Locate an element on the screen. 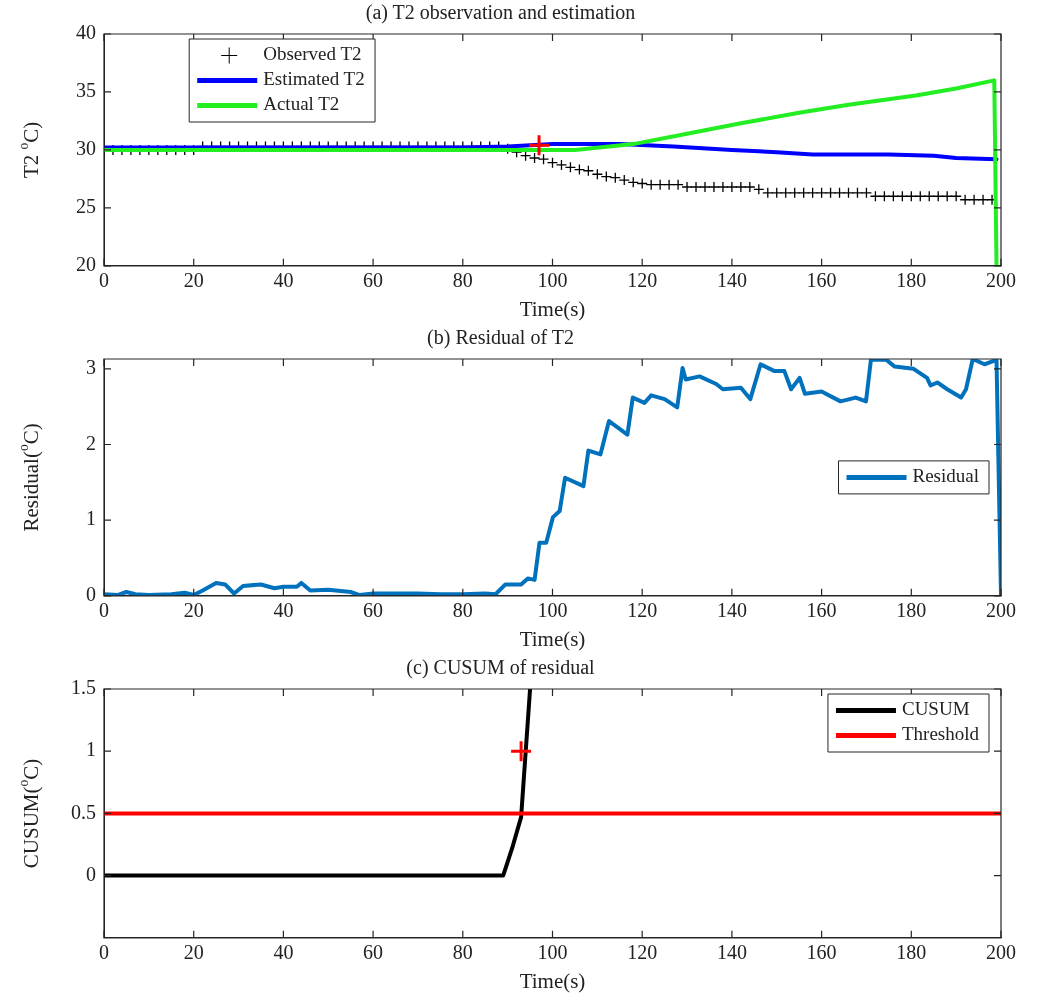 Image resolution: width=1037 pixels, height=997 pixels. legend-label: Threshold is located at coordinates (940, 734).